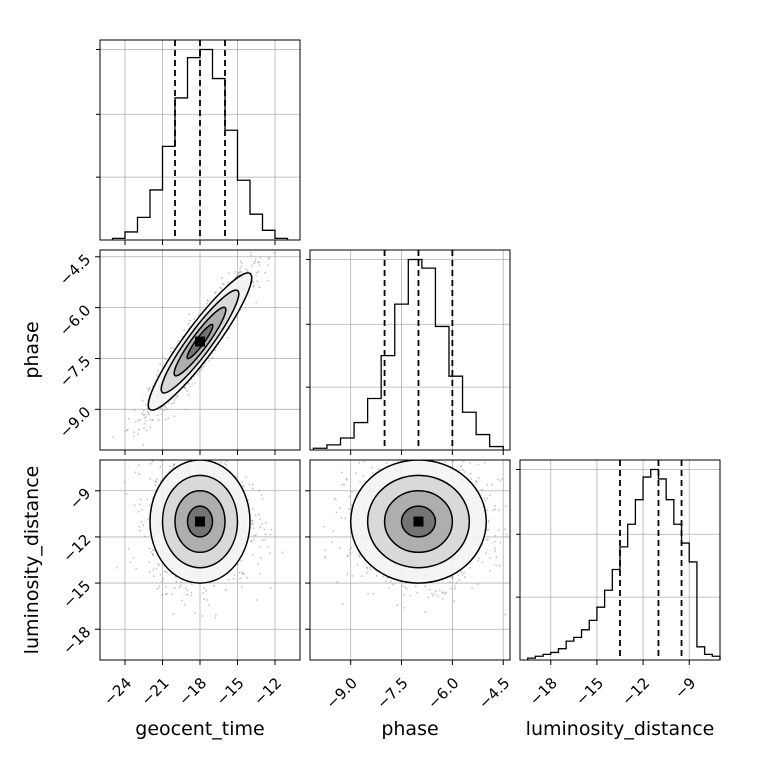 The image size is (760, 760). What do you see at coordinates (392, 693) in the screenshot?
I see `x-tick-label: −7.5` at bounding box center [392, 693].